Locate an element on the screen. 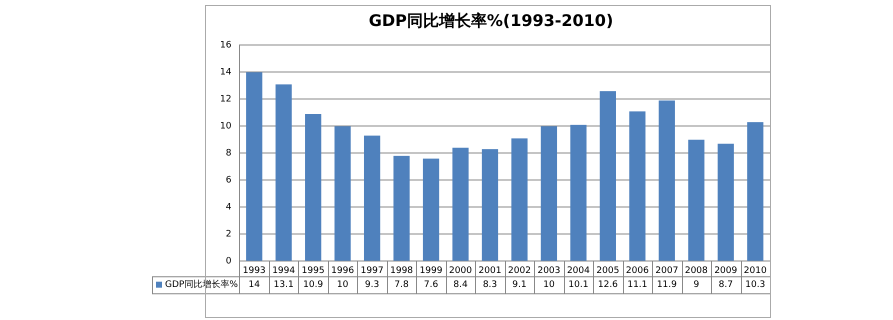 The height and width of the screenshot is (320, 893). y-tick-label: 2 is located at coordinates (229, 235).